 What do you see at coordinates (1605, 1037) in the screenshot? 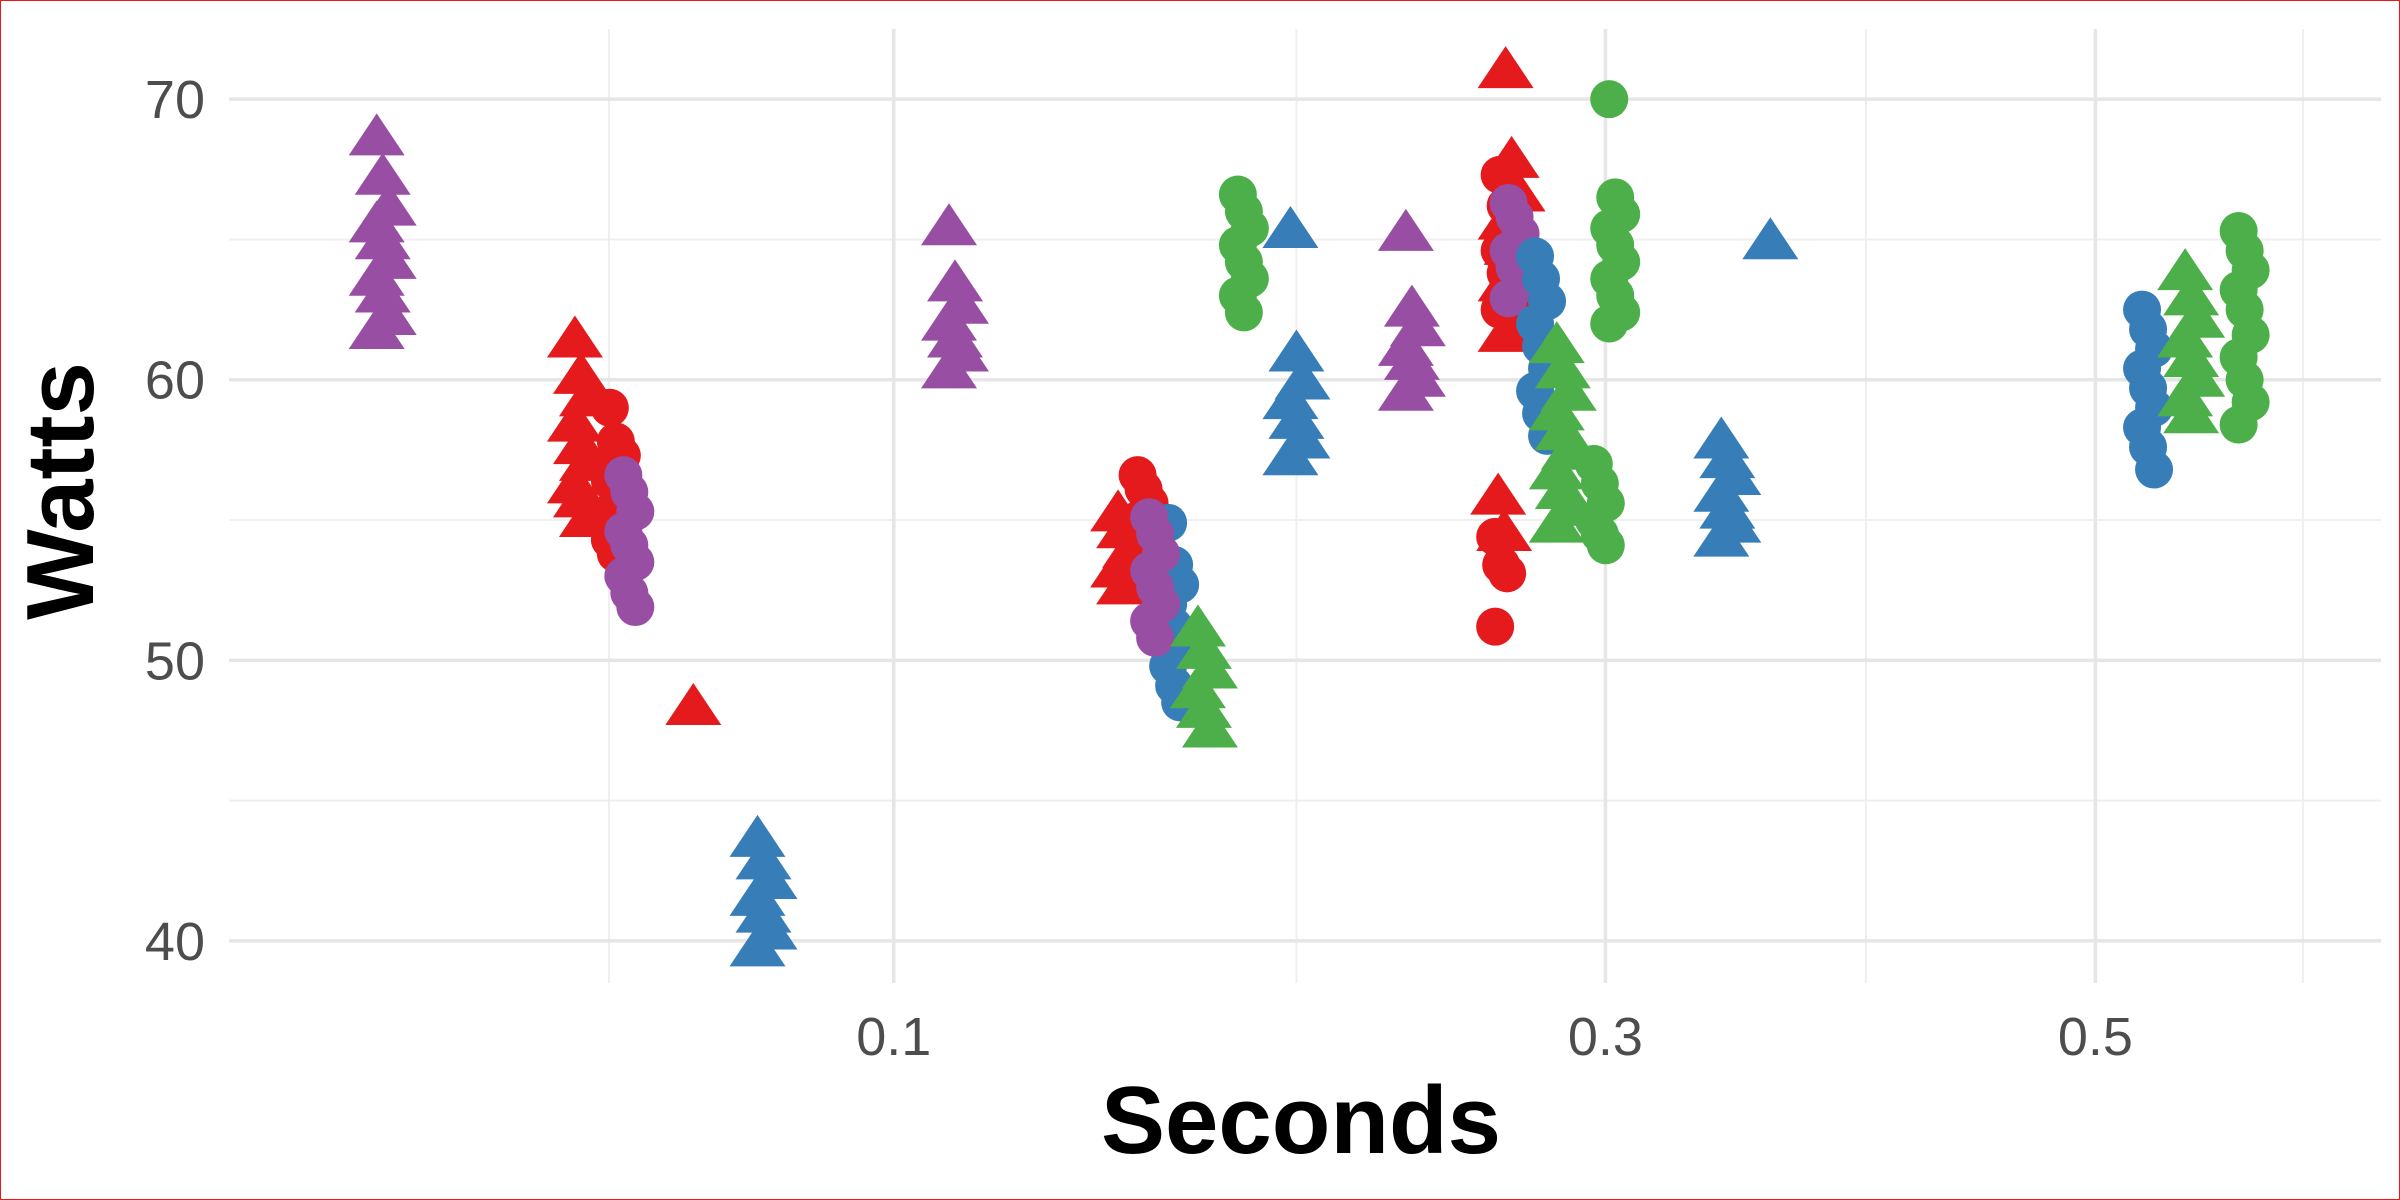
I see `x-tick-label: 0.3` at bounding box center [1605, 1037].